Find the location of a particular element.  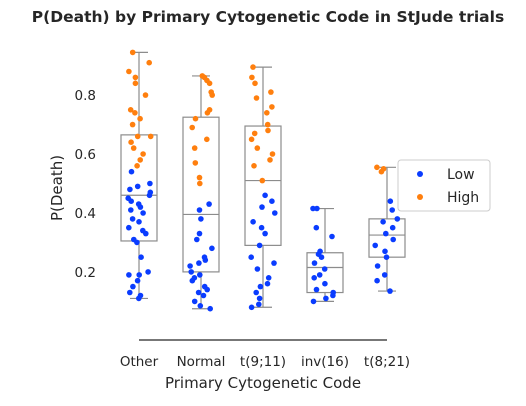

y-tick-label: 0.8 is located at coordinates (85, 96).